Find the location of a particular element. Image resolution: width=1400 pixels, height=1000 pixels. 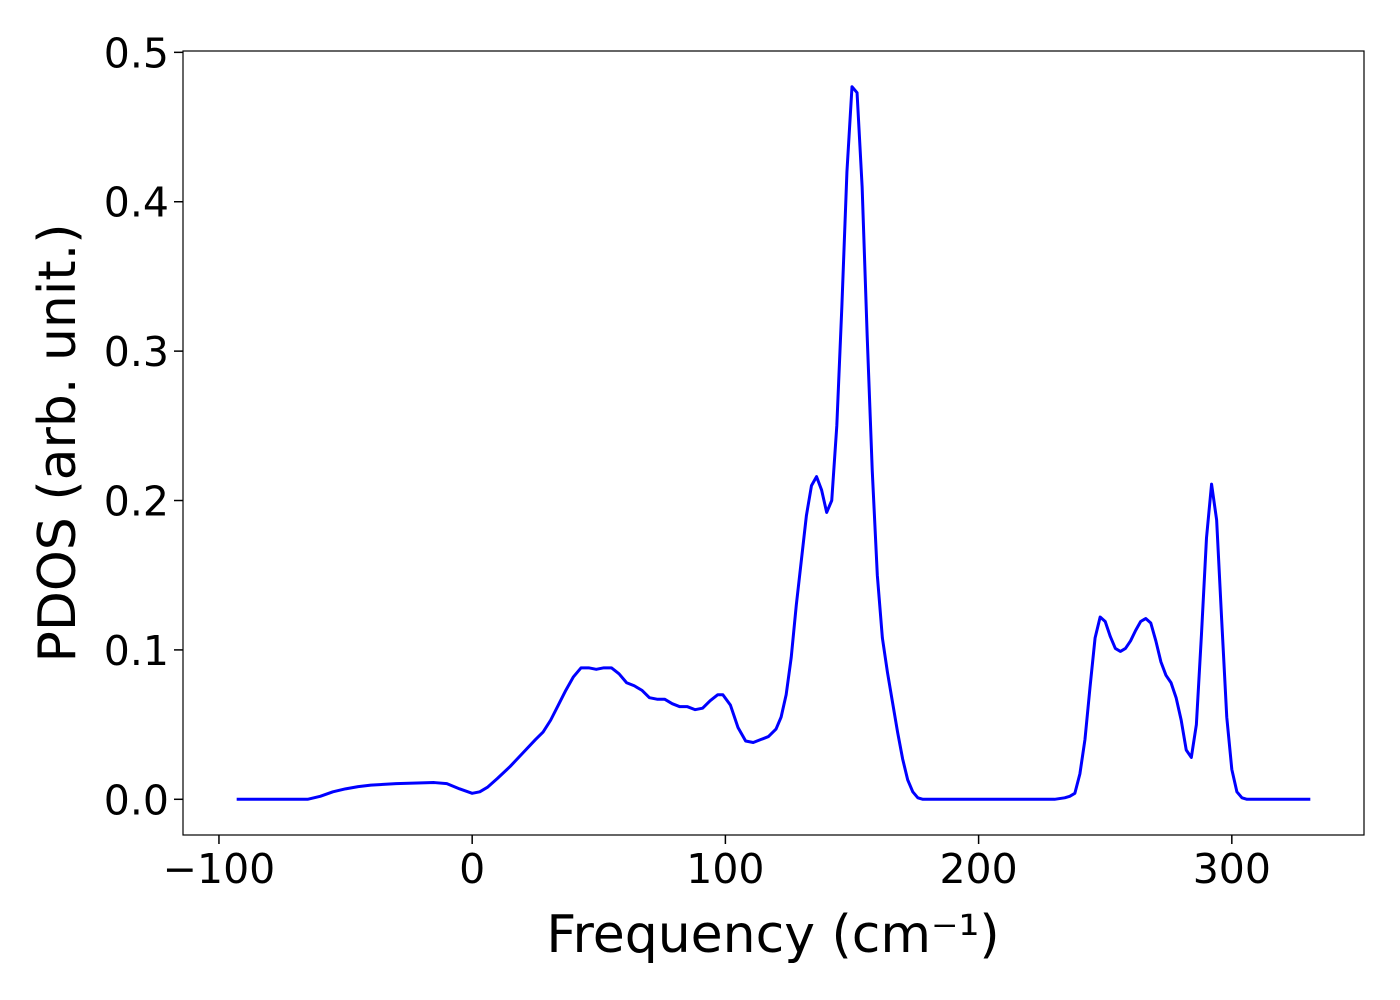

y-tick-label: 0.0 is located at coordinates (136, 800).